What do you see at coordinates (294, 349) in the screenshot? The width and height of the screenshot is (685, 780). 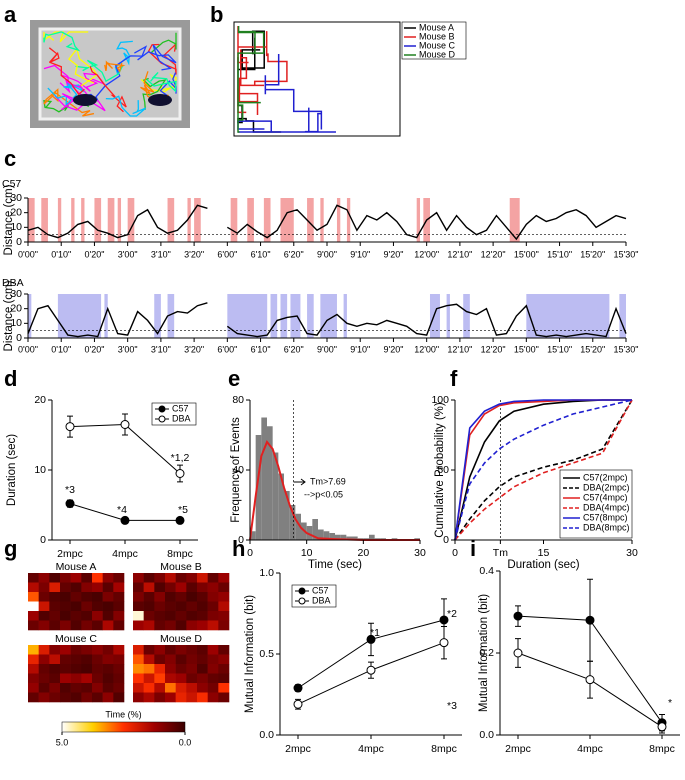 I see `x-tick-label: 6'20"` at bounding box center [294, 349].